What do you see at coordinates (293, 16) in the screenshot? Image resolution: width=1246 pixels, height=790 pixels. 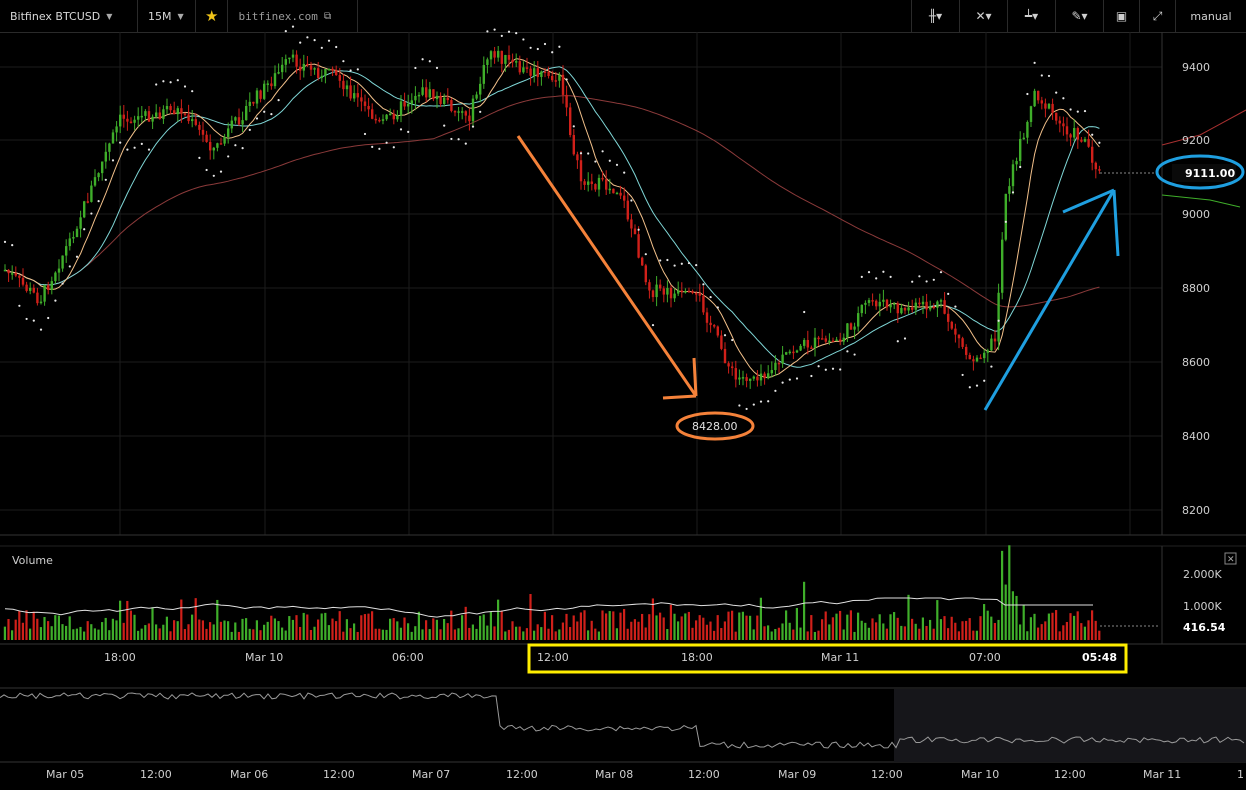 I see `site-link: bitfinex.com ⧉` at bounding box center [293, 16].